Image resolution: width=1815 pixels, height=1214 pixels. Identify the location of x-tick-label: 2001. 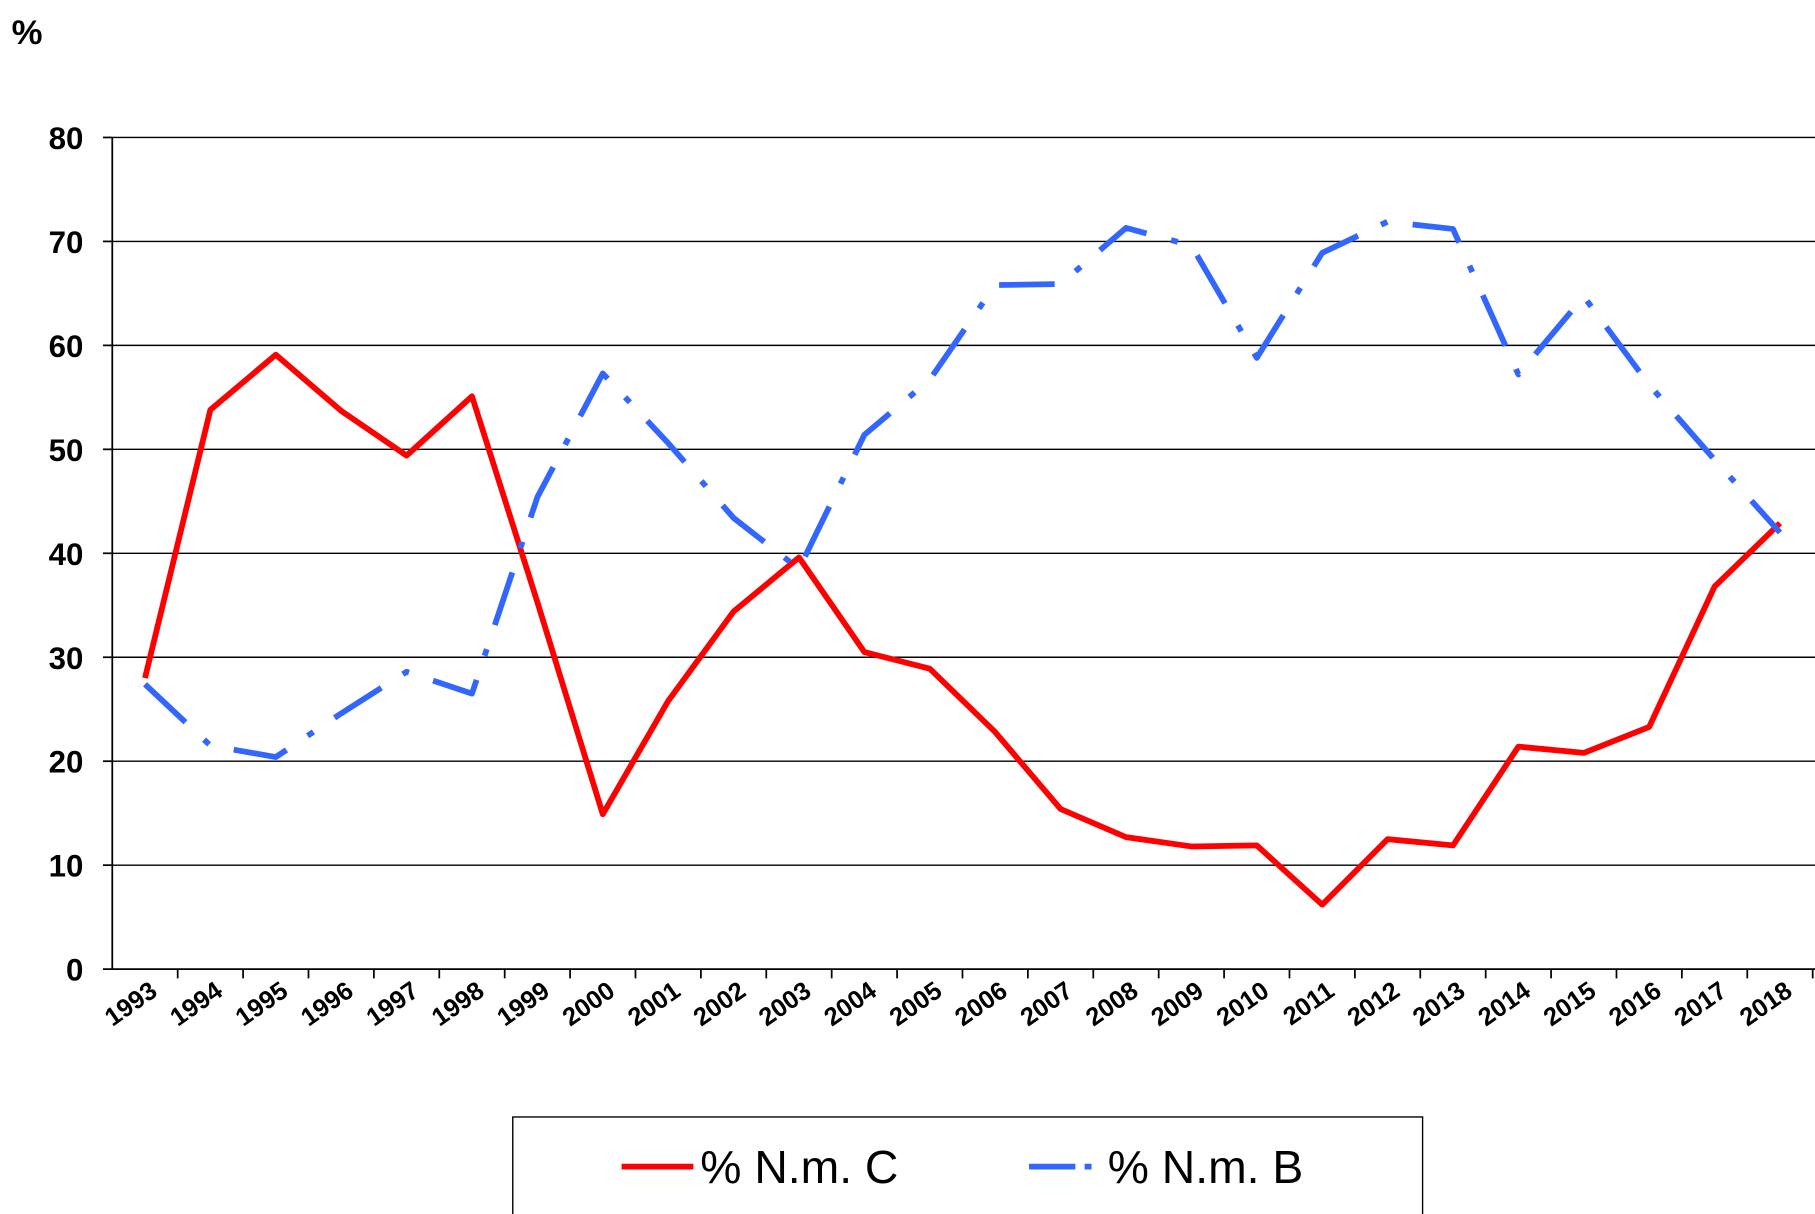
(654, 1004).